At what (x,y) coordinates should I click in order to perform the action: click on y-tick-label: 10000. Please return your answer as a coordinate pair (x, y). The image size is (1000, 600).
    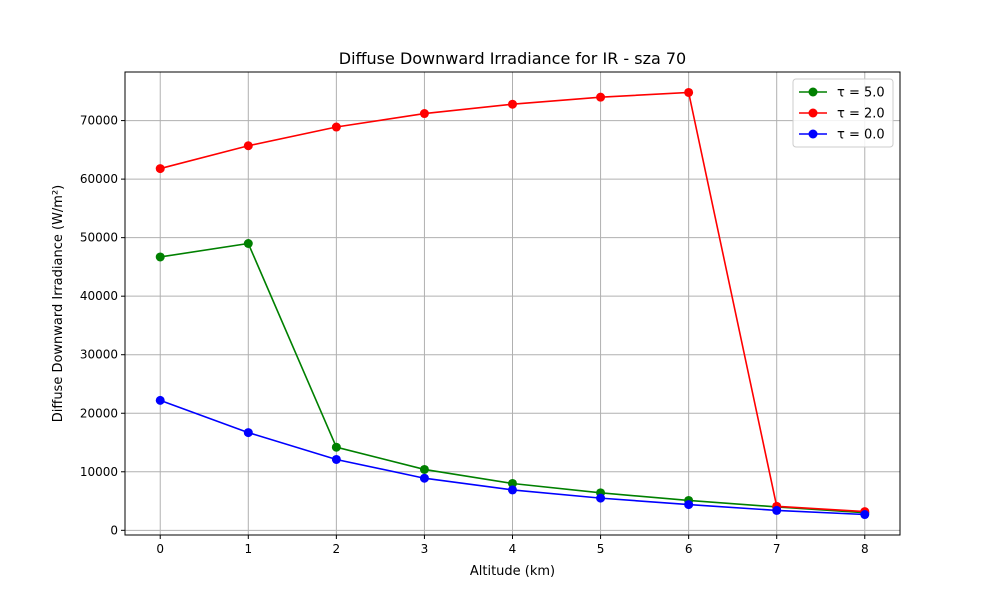
    Looking at the image, I should click on (99, 472).